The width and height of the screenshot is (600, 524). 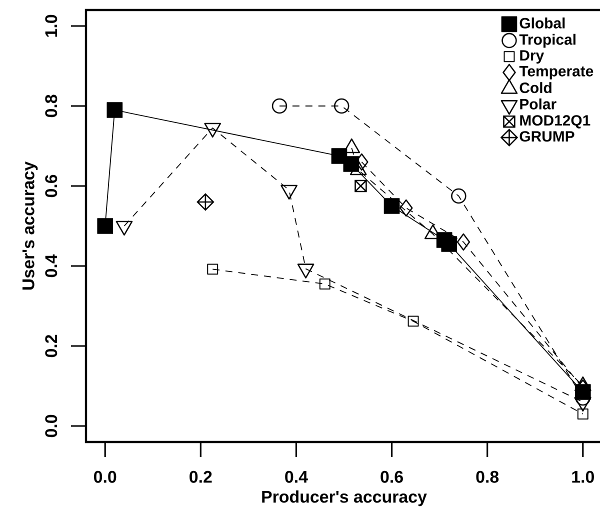 I want to click on x-axis-title: Producer's accuracy, so click(x=344, y=498).